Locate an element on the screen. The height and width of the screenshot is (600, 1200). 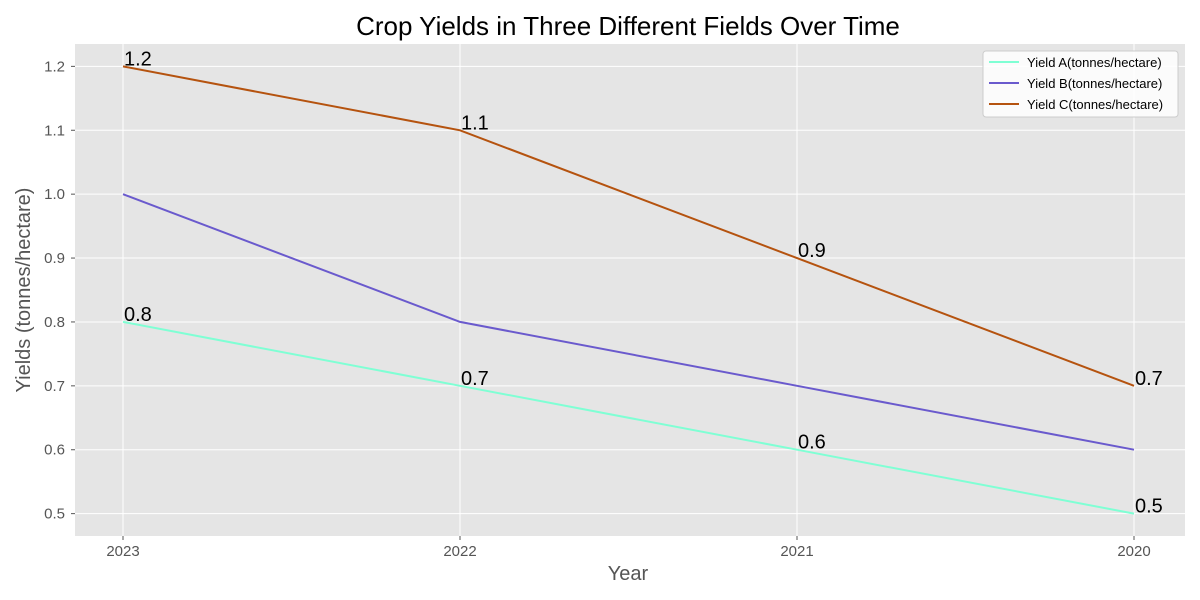
y-tick-label: 0.7 is located at coordinates (54, 386).